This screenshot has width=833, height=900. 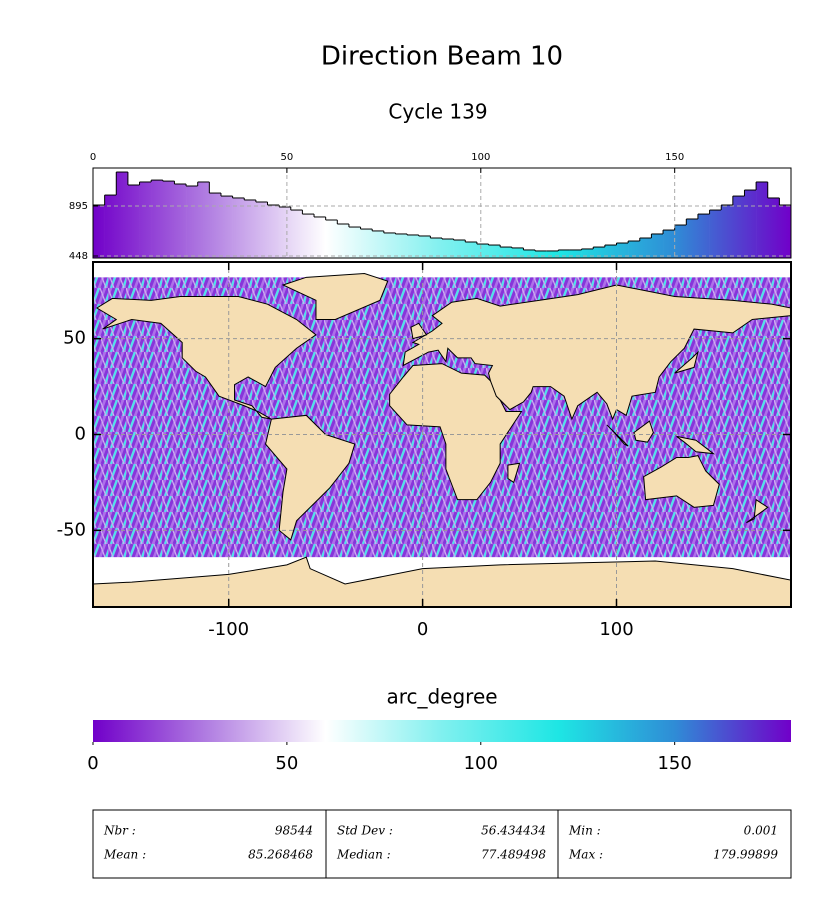 I want to click on land-japan, so click(x=686, y=362).